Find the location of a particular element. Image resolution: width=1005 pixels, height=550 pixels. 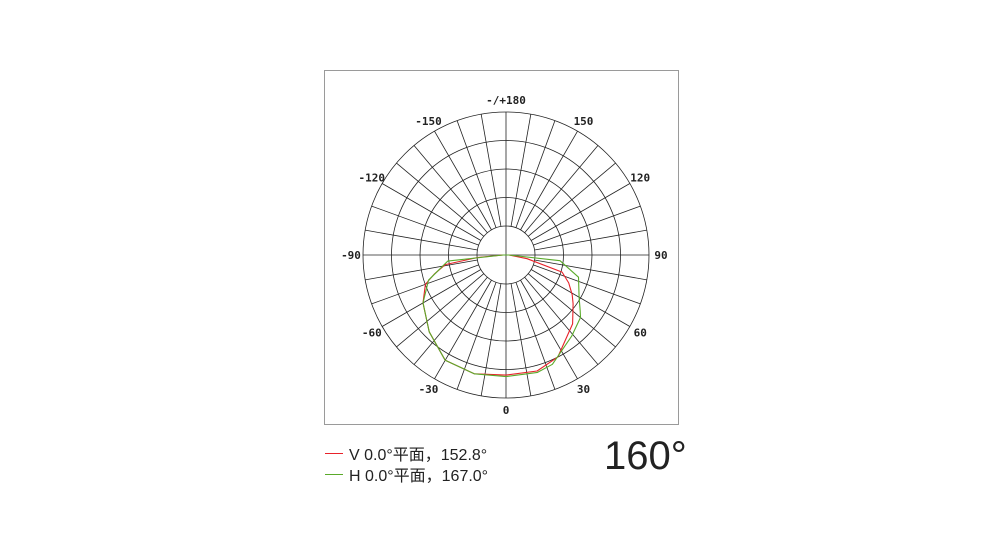

angle-label: -90 is located at coordinates (351, 255).